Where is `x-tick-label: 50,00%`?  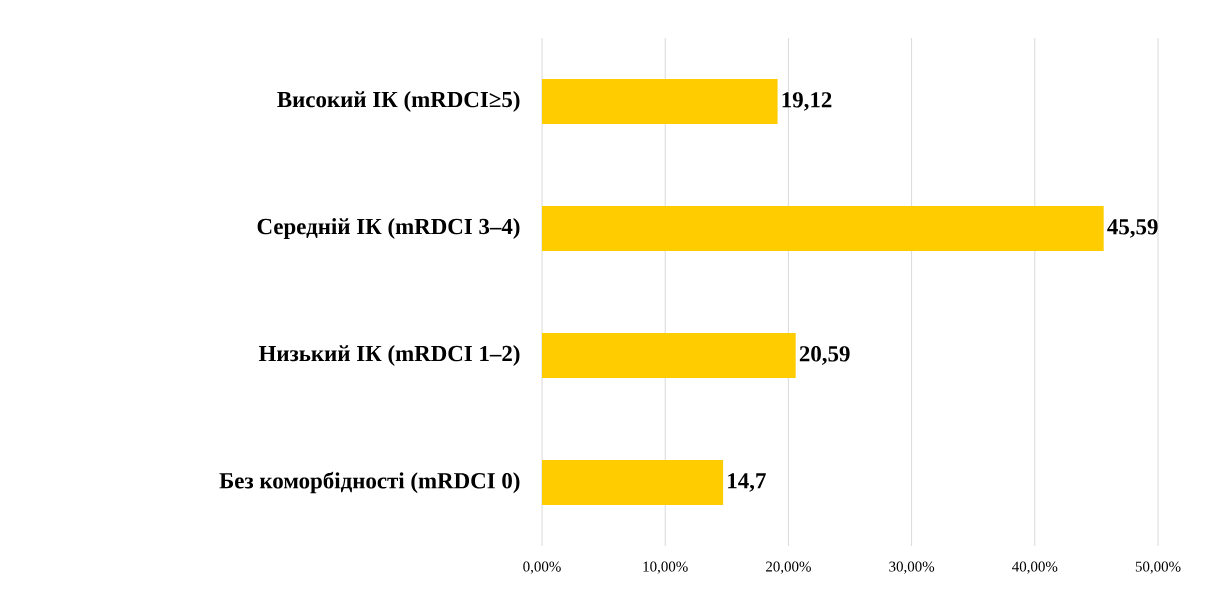
x-tick-label: 50,00% is located at coordinates (1158, 567).